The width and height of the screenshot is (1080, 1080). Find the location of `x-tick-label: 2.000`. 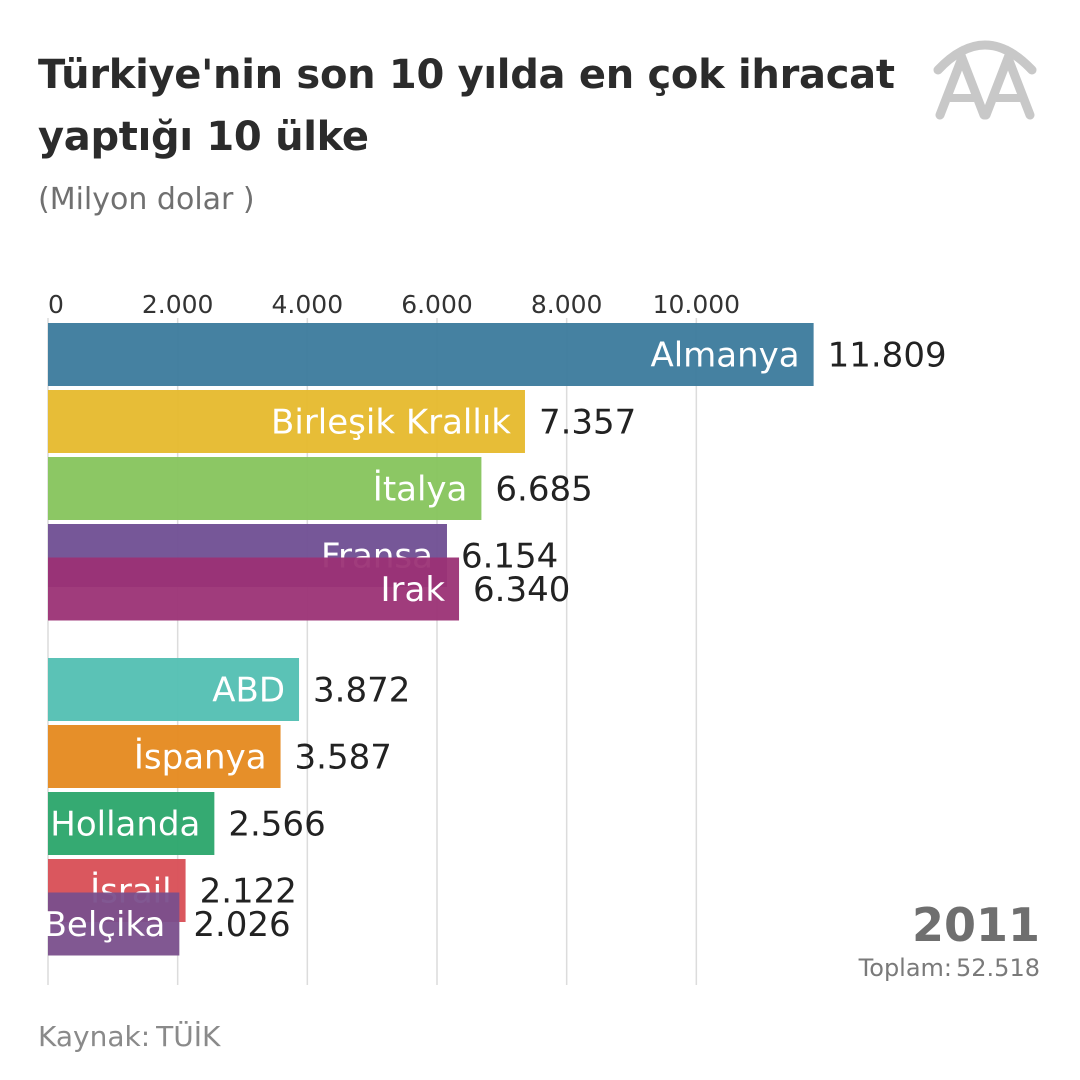

x-tick-label: 2.000 is located at coordinates (178, 304).